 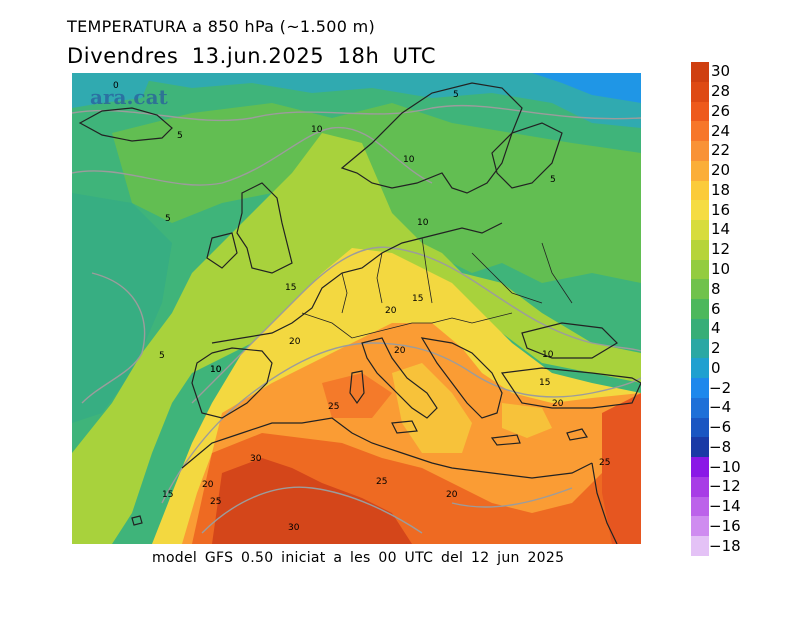 I want to click on legend-label: 26, so click(x=721, y=110).